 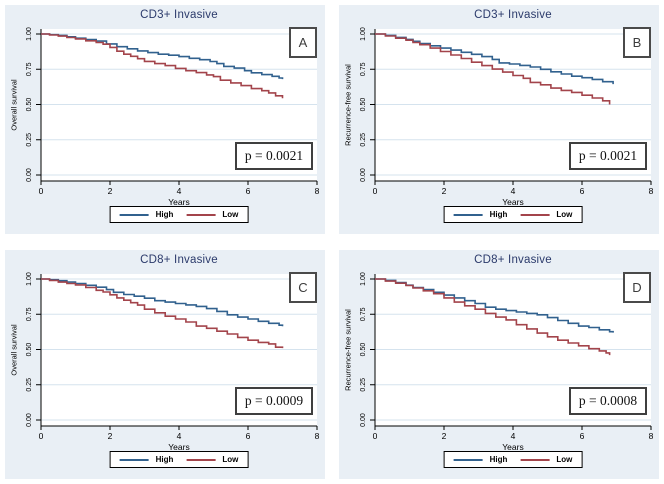 What do you see at coordinates (303, 42) in the screenshot?
I see `panel-letter-box: A` at bounding box center [303, 42].